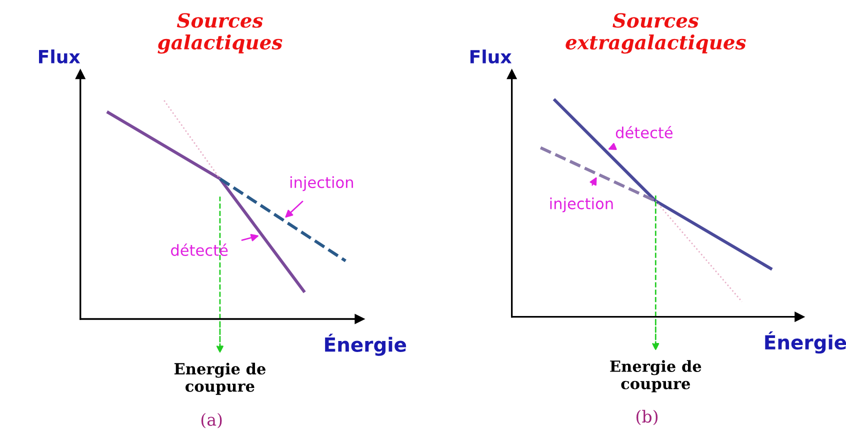 The height and width of the screenshot is (437, 846). I want to click on text: détecté, so click(199, 250).